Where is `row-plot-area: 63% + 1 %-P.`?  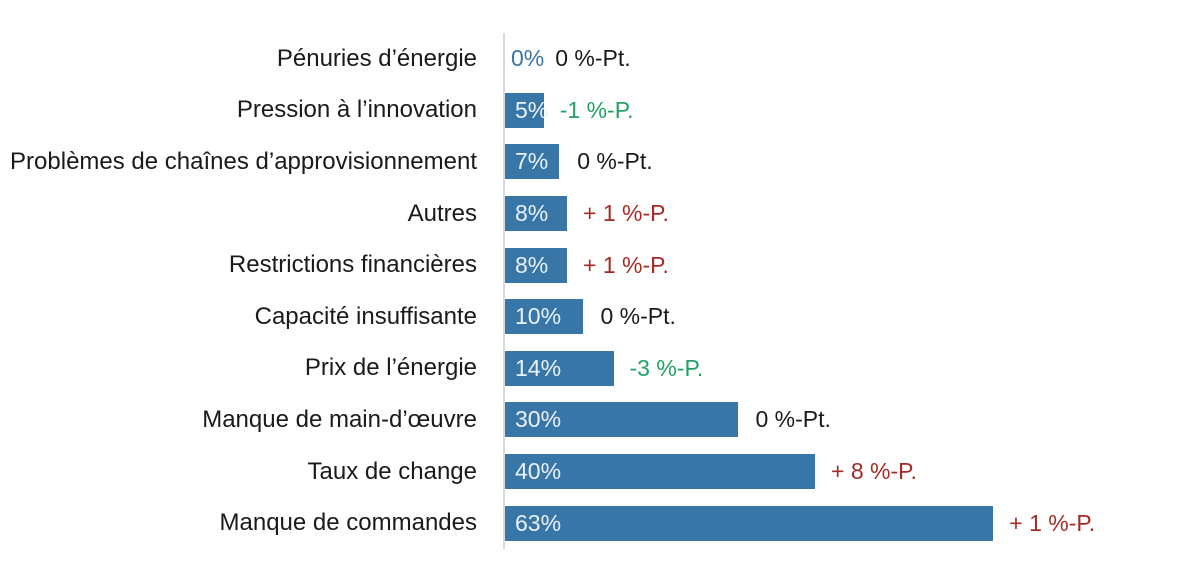 row-plot-area: 63% + 1 %-P. is located at coordinates (851, 523).